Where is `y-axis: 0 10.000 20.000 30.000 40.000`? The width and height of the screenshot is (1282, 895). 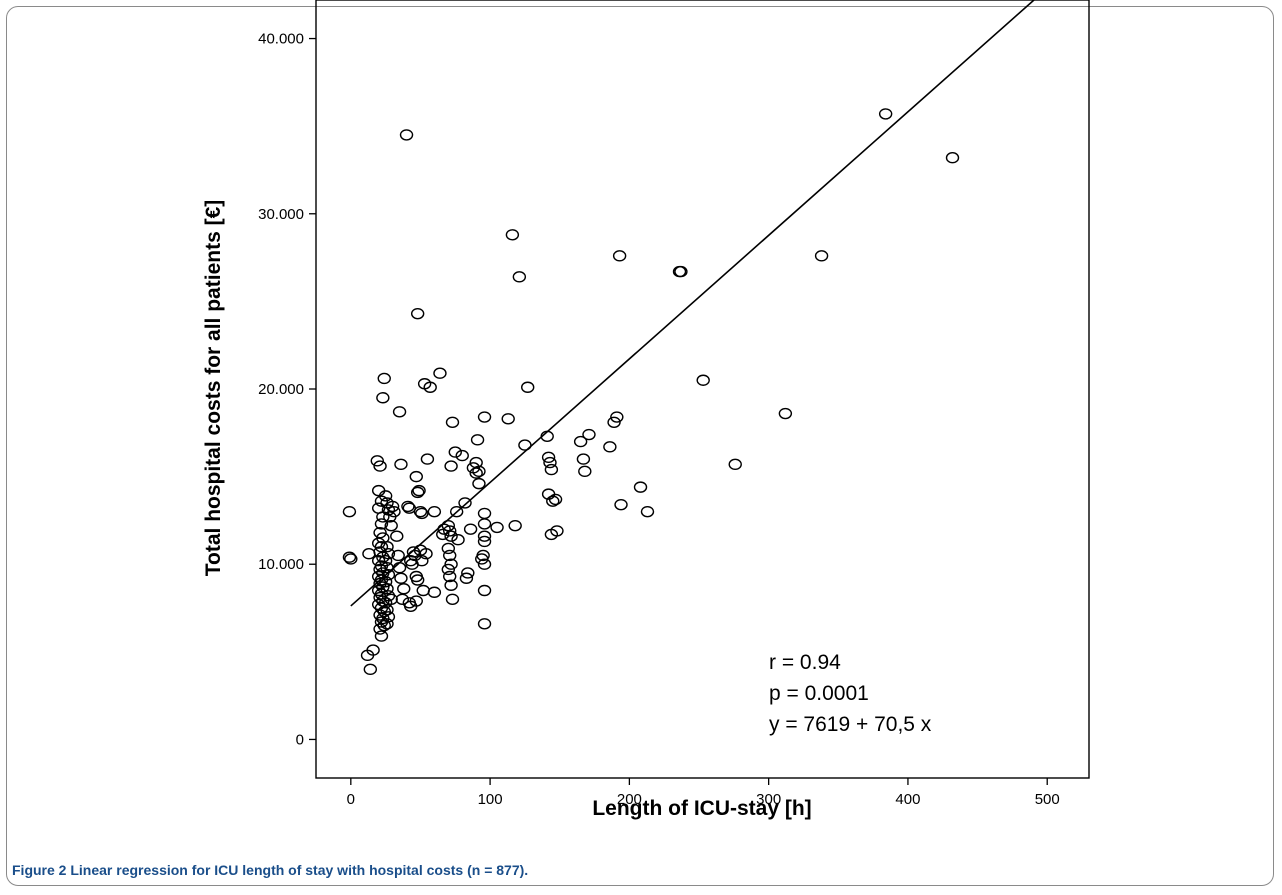 y-axis: 0 10.000 20.000 30.000 40.000 is located at coordinates (287, 389).